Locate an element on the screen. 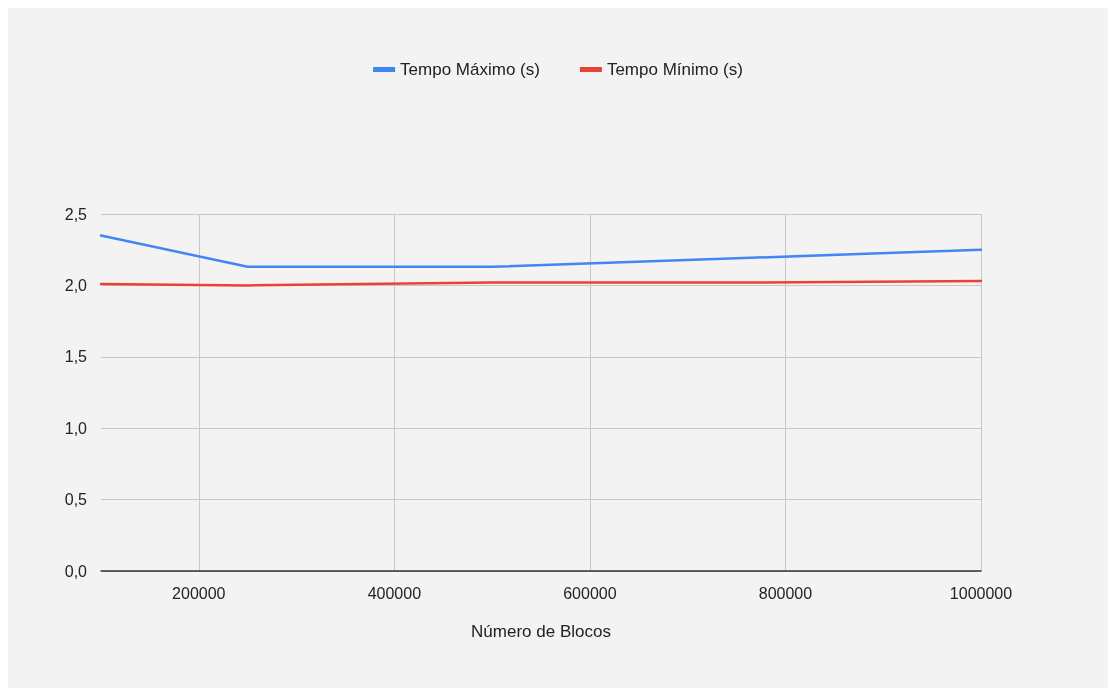  y-tick-label: 1,0 is located at coordinates (76, 428).